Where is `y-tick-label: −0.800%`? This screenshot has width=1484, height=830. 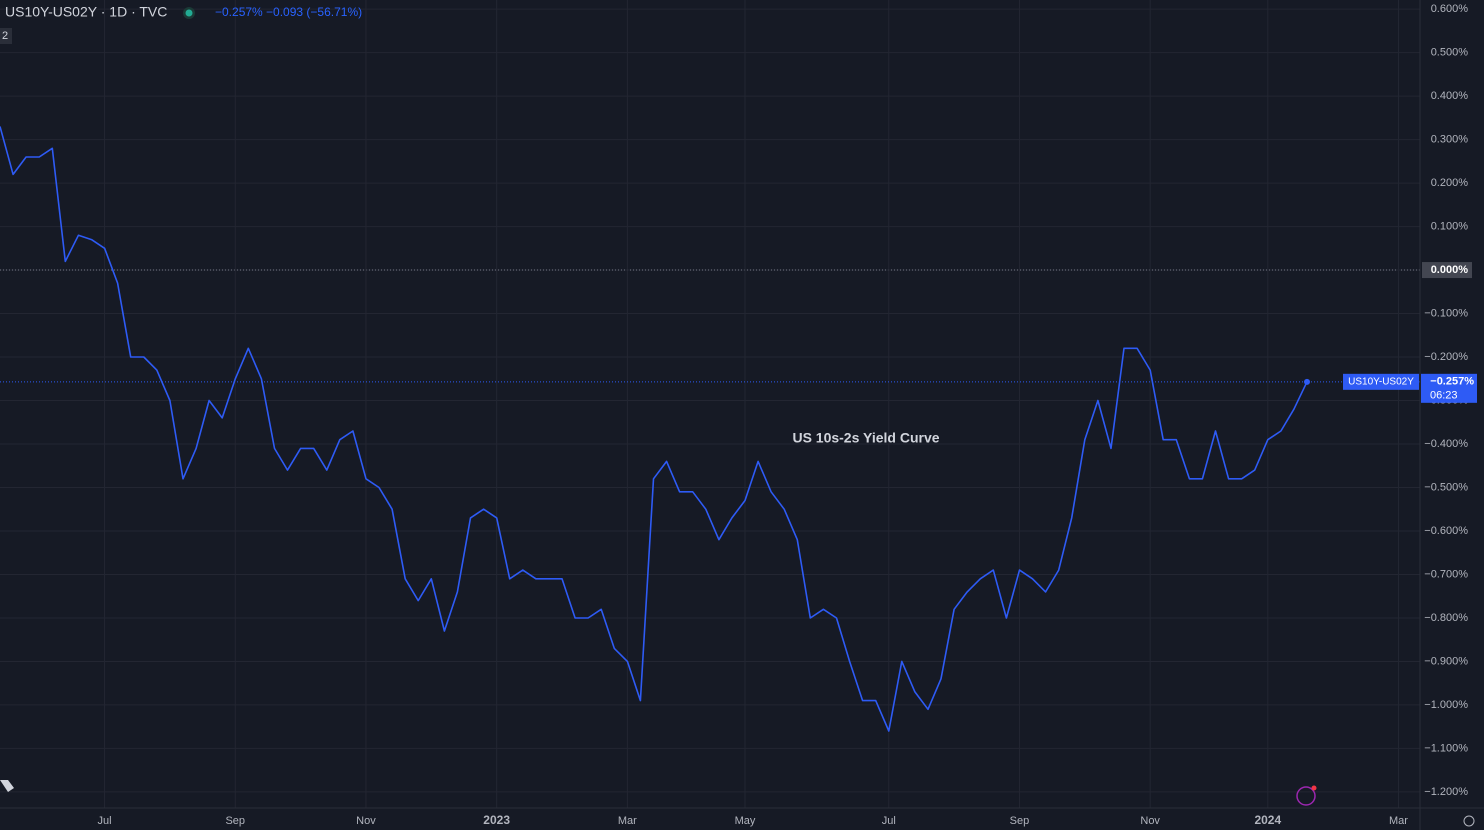
y-tick-label: −0.800% is located at coordinates (1446, 618).